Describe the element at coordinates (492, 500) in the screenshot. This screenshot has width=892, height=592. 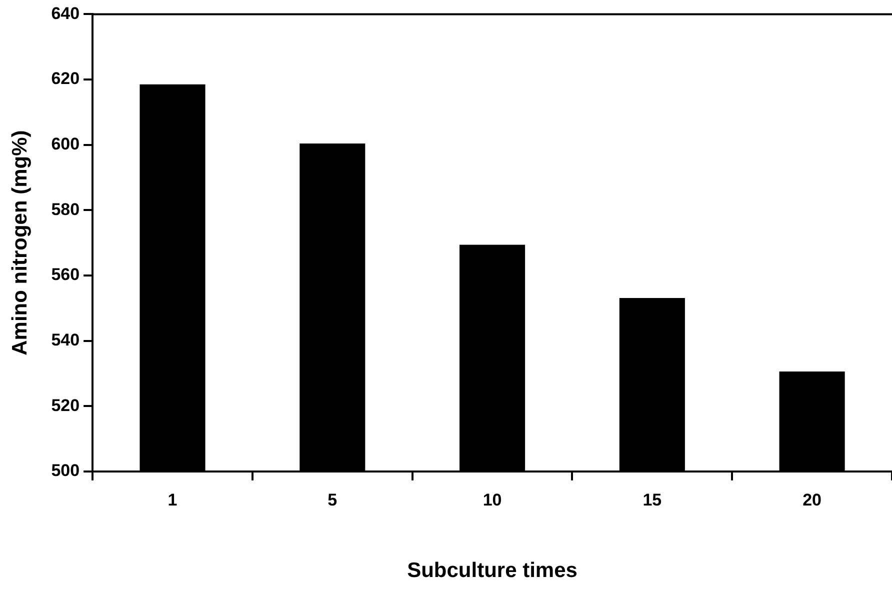
I see `x-tick-label: 10` at that location.